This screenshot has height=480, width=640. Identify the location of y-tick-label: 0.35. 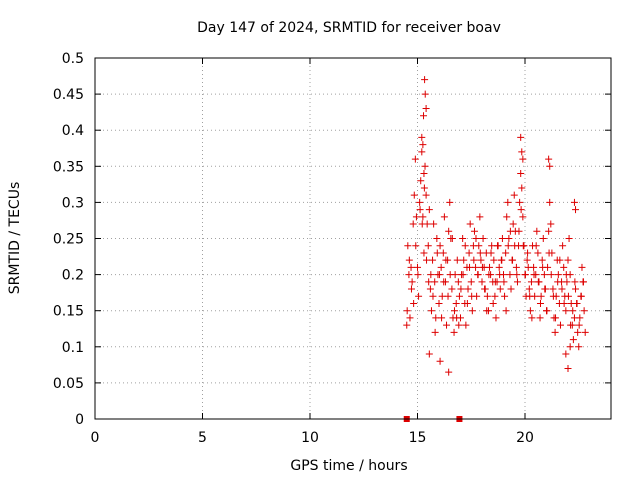
(68, 167).